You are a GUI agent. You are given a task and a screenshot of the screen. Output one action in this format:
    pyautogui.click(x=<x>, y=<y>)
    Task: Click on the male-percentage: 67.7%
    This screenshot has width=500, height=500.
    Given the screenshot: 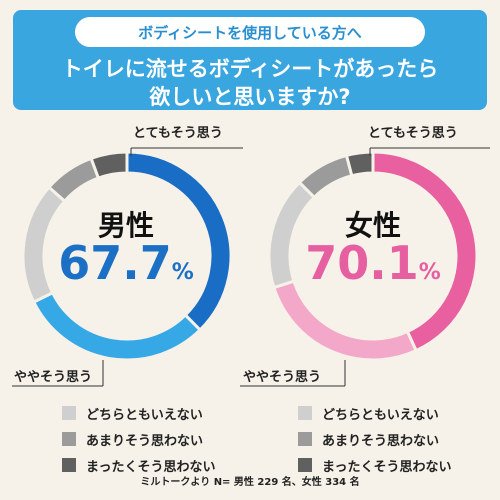 What is the action you would take?
    pyautogui.click(x=126, y=263)
    